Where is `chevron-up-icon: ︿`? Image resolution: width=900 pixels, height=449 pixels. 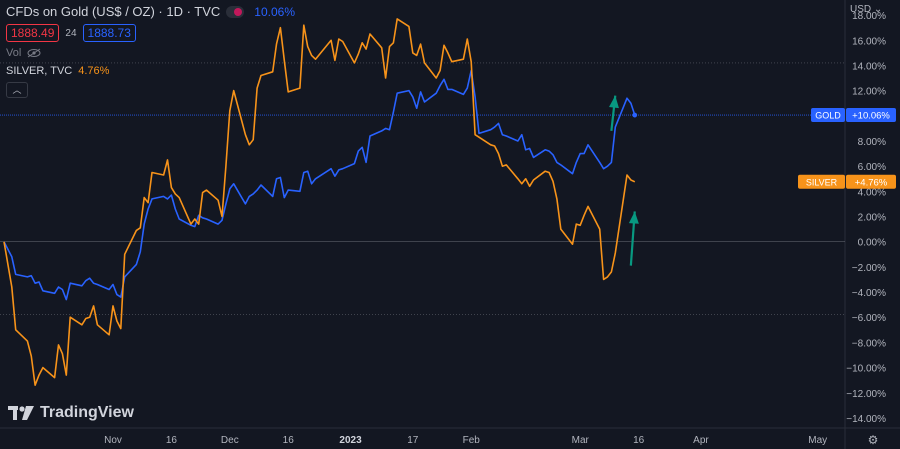 chevron-up-icon: ︿ is located at coordinates (17, 90).